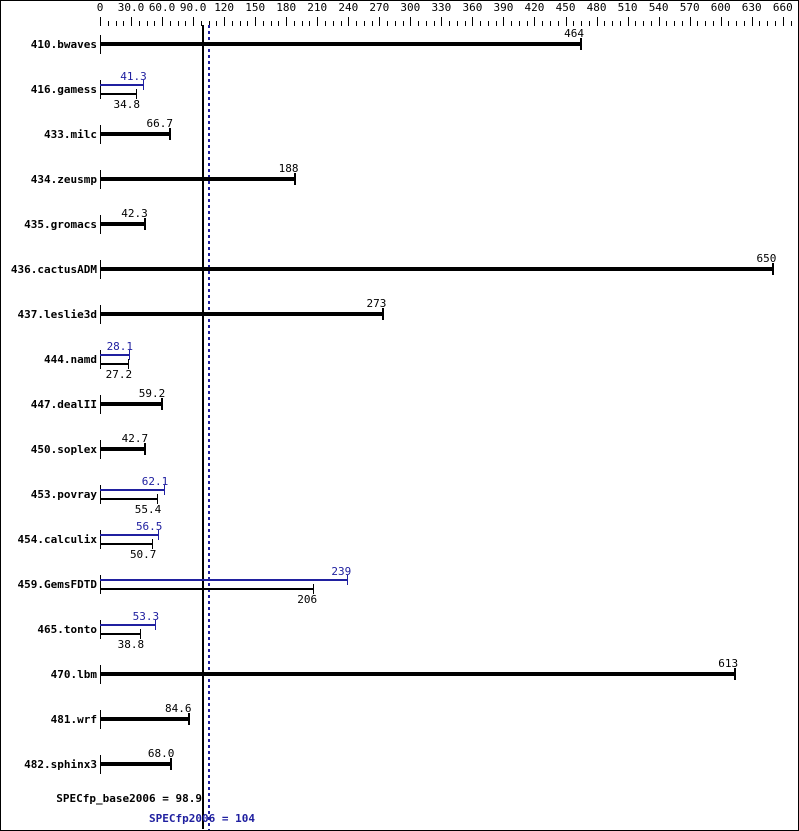 This screenshot has width=799, height=831. What do you see at coordinates (472, 7) in the screenshot?
I see `axis-tick-label: 360` at bounding box center [472, 7].